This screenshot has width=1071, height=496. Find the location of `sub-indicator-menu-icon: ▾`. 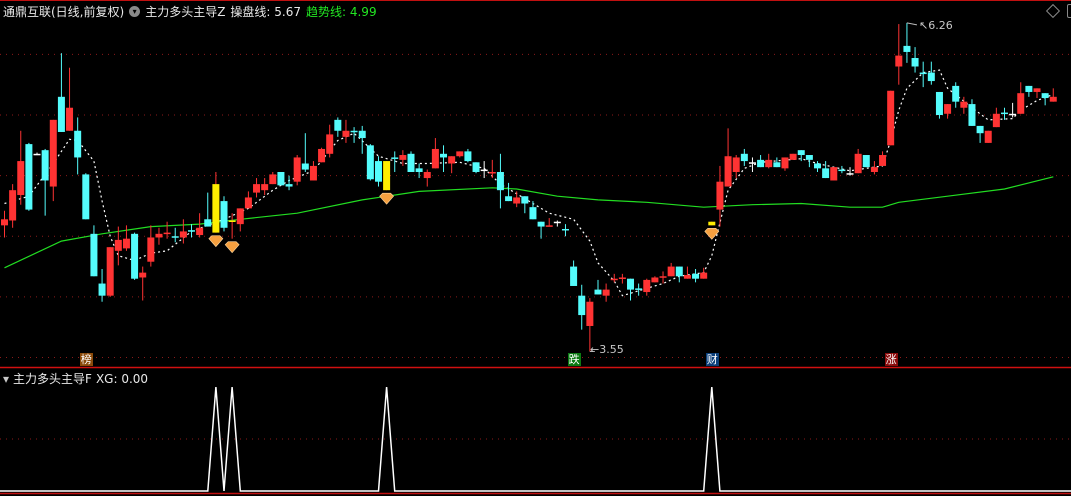

sub-indicator-menu-icon: ▾ is located at coordinates (6, 378).